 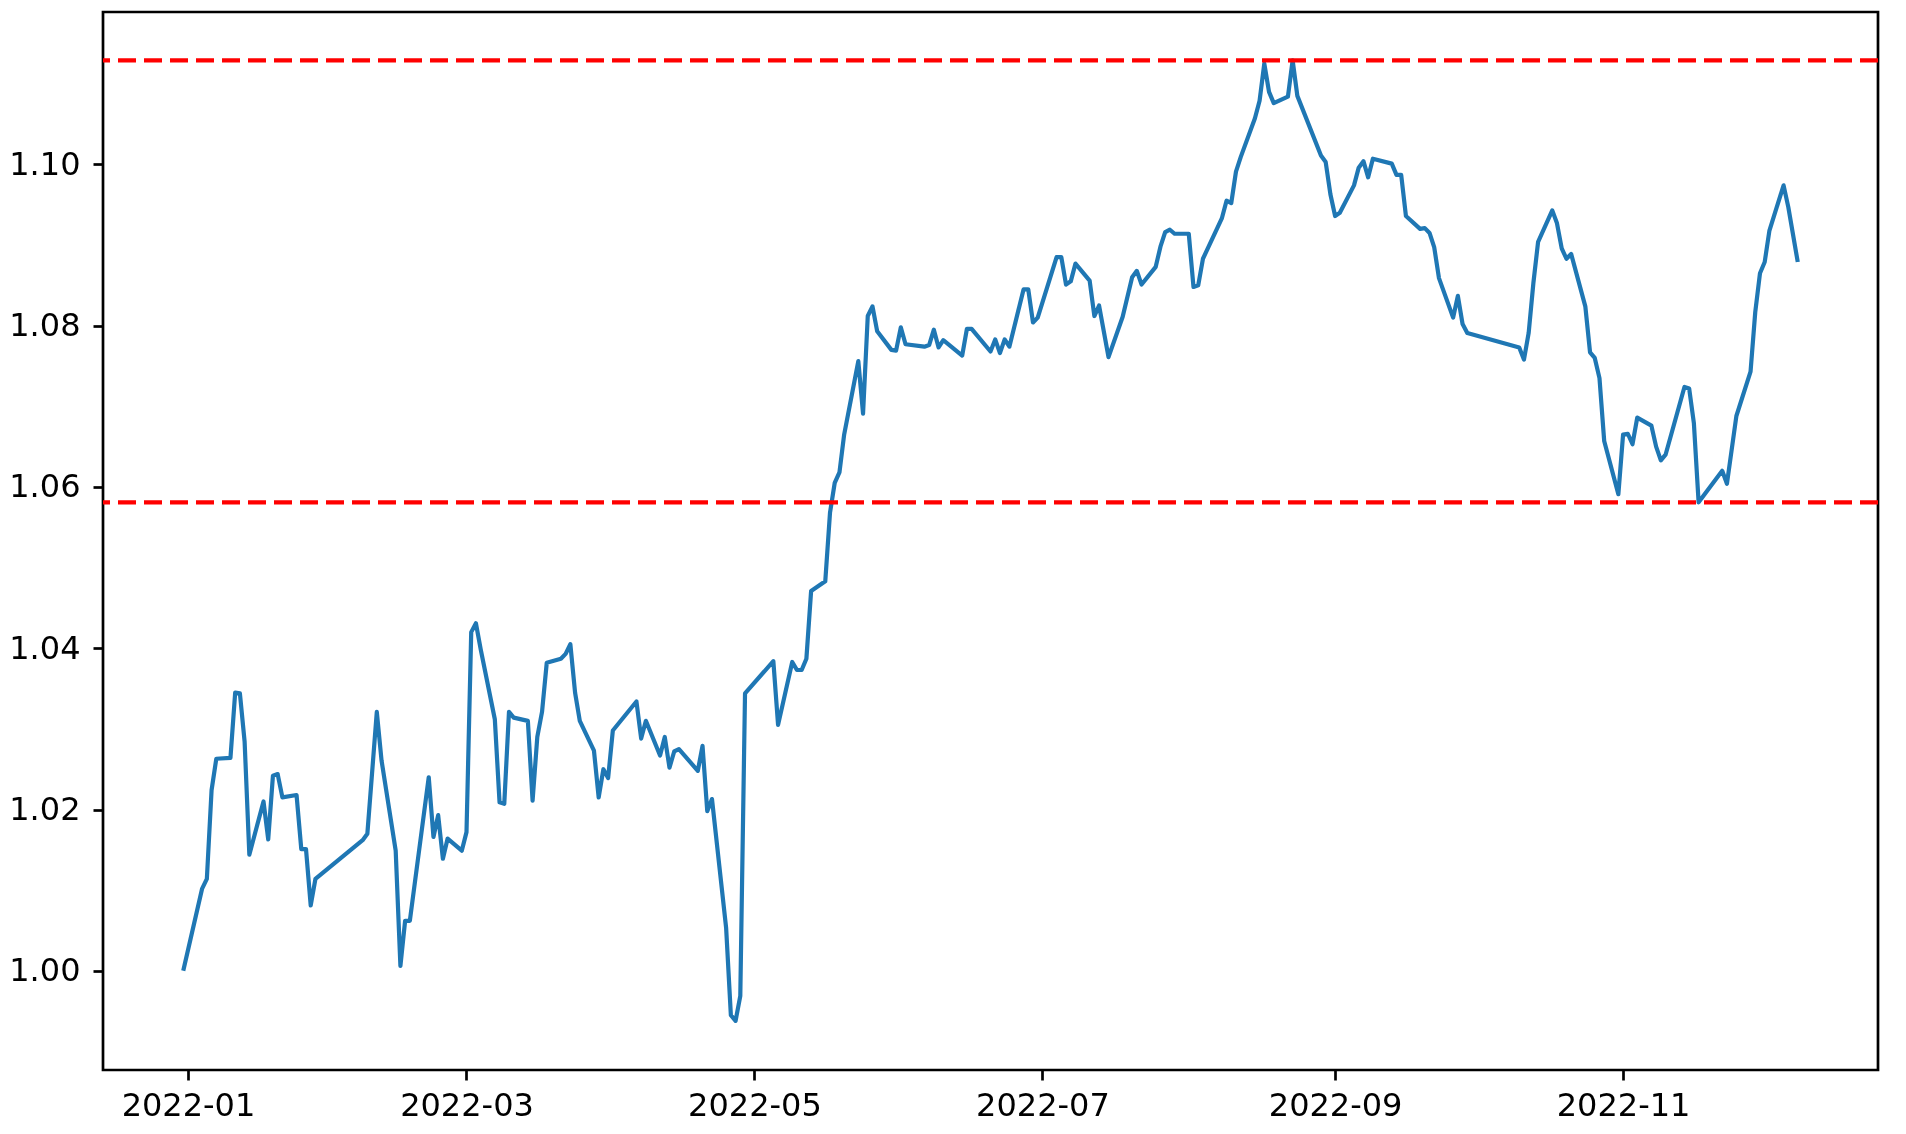 I want to click on y-tick-label: 1.00, so click(x=45, y=970).